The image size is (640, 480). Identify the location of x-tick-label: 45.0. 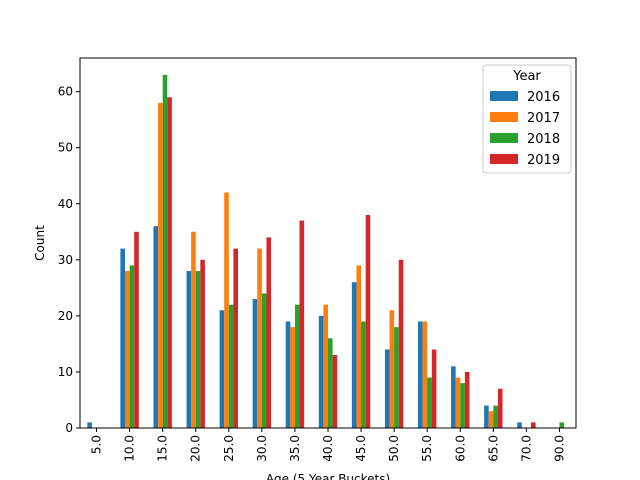
(361, 448).